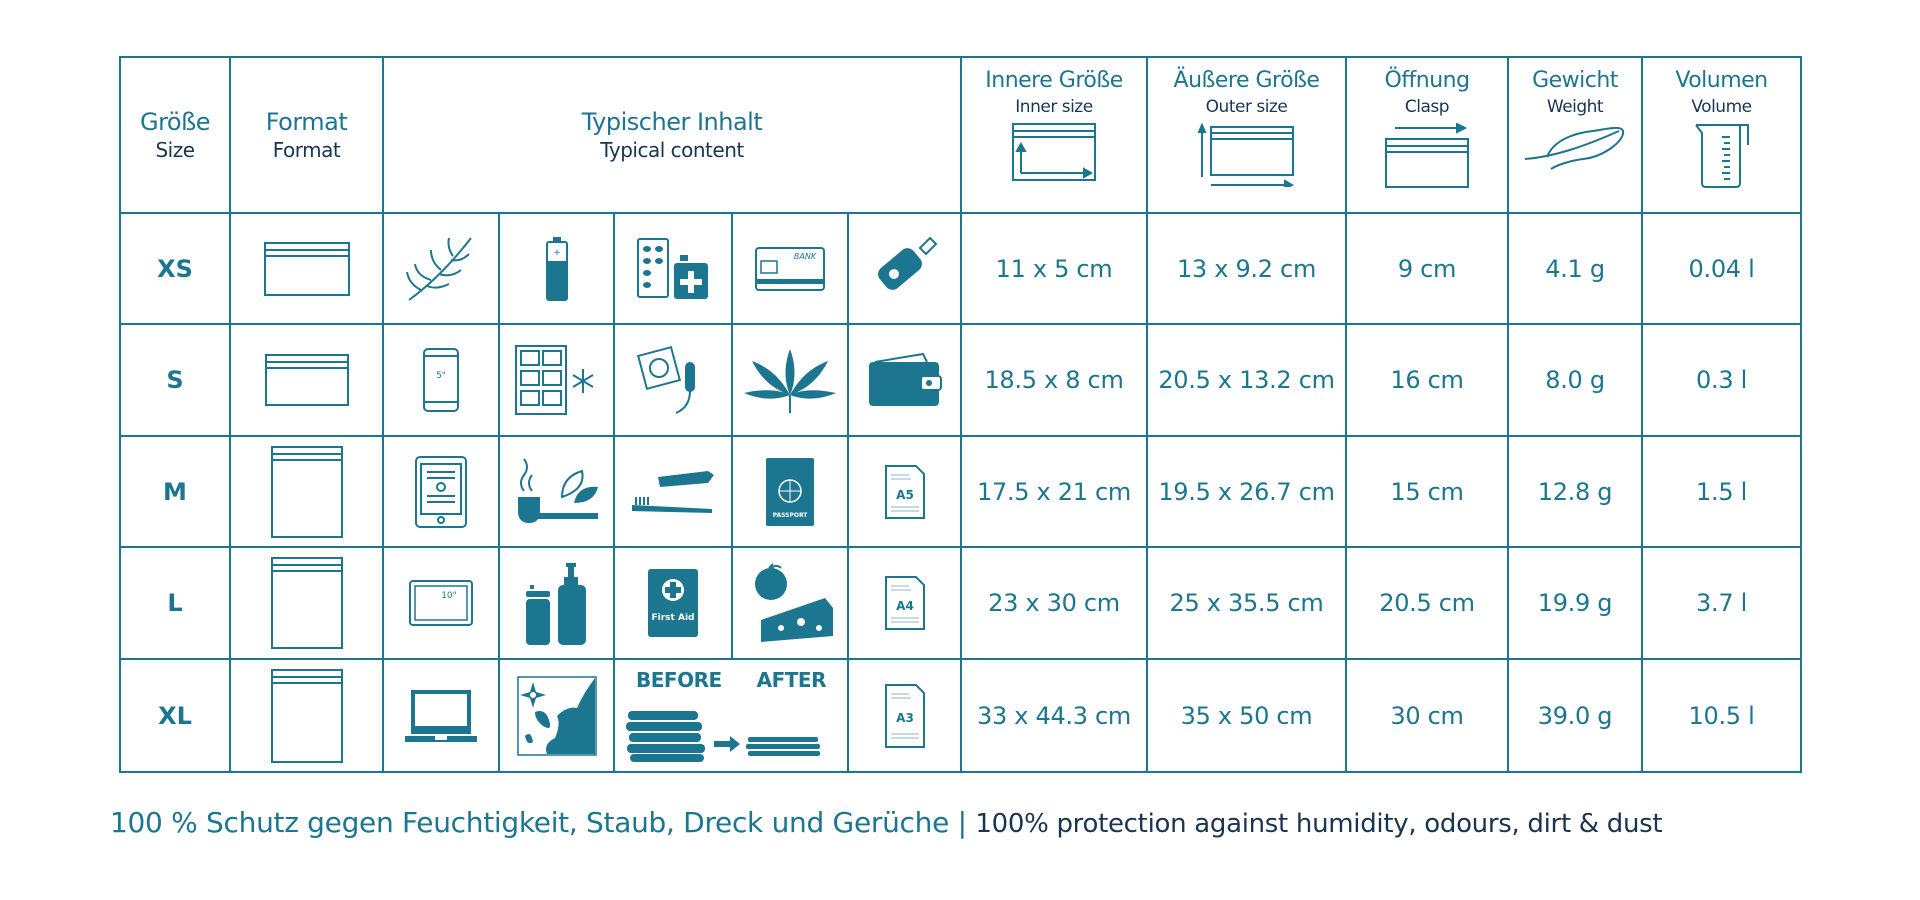  Describe the element at coordinates (1427, 380) in the screenshot. I see `value: 16 cm` at that location.